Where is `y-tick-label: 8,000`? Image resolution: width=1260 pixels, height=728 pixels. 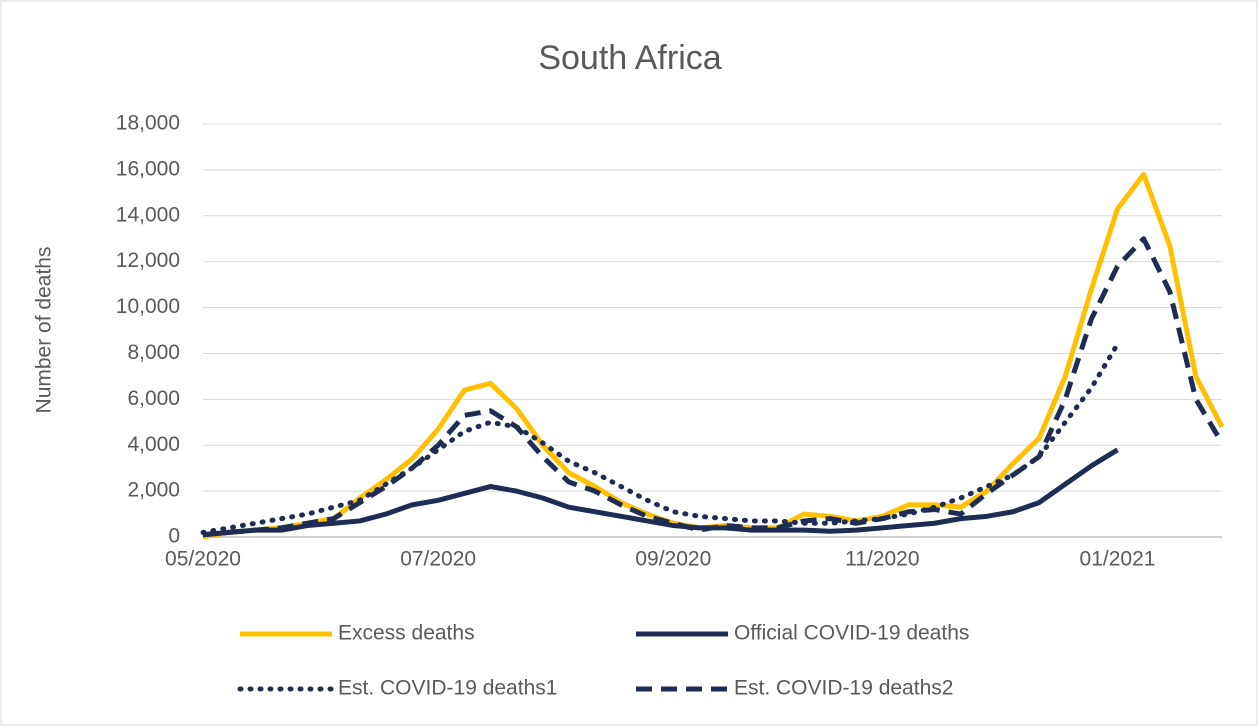
y-tick-label: 8,000 is located at coordinates (153, 352).